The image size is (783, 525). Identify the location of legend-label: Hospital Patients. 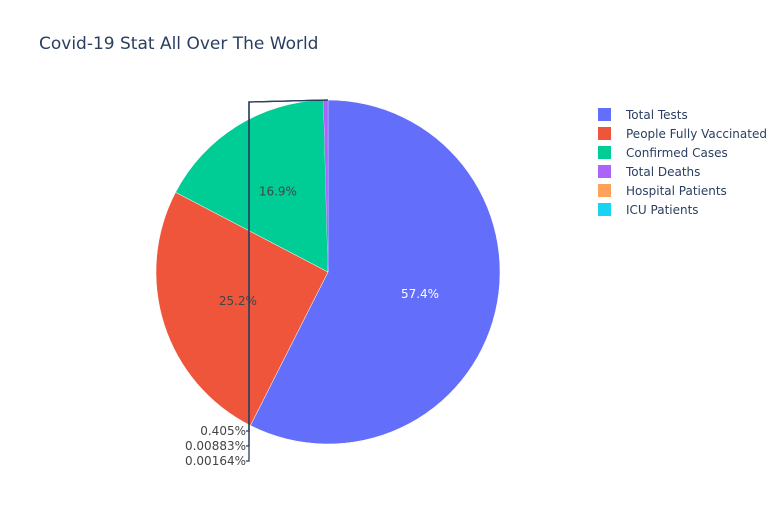
(676, 190).